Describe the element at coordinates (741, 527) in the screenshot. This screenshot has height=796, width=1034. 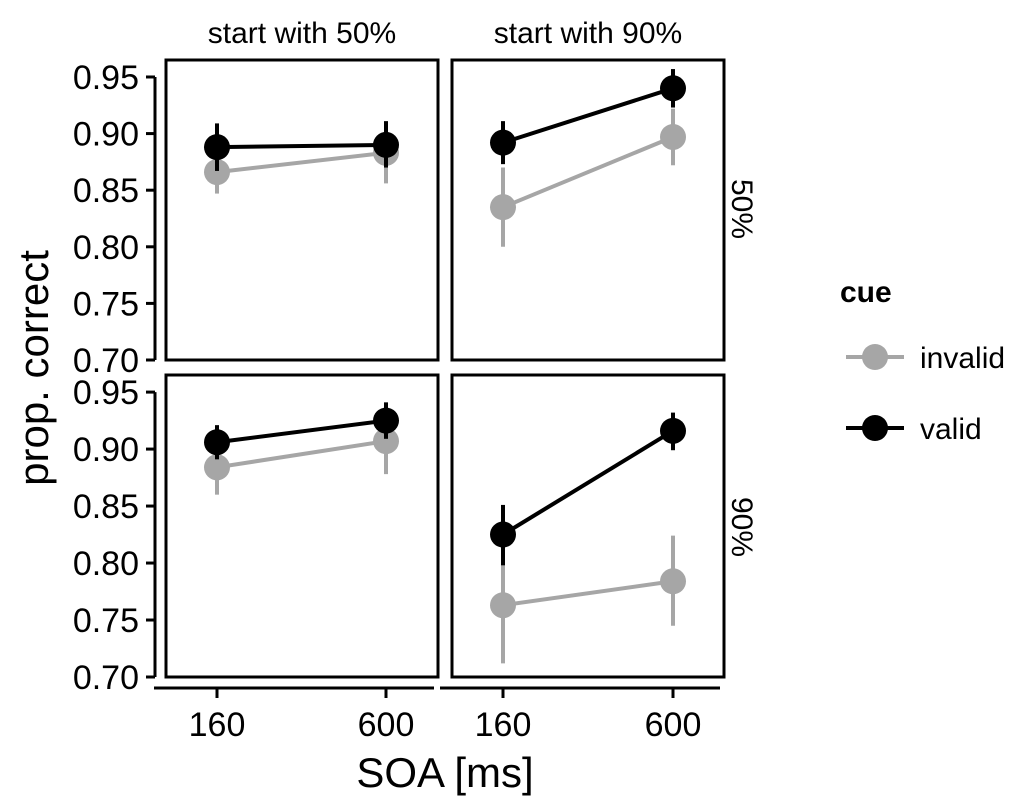
I see `strip-label-row-2: 90%` at that location.